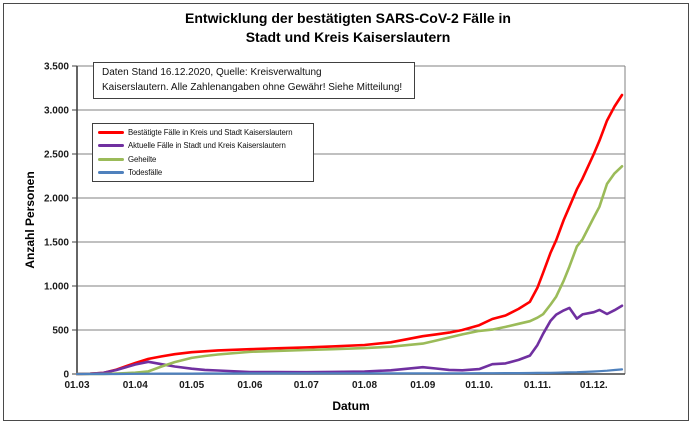 This screenshot has height=431, width=696. I want to click on y-tick-label: 500, so click(60, 331).